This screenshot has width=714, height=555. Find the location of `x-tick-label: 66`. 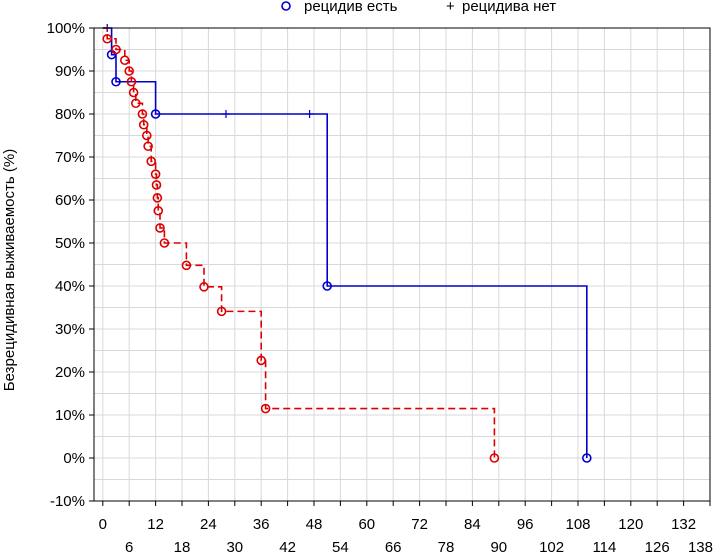

x-tick-label: 66 is located at coordinates (393, 547).